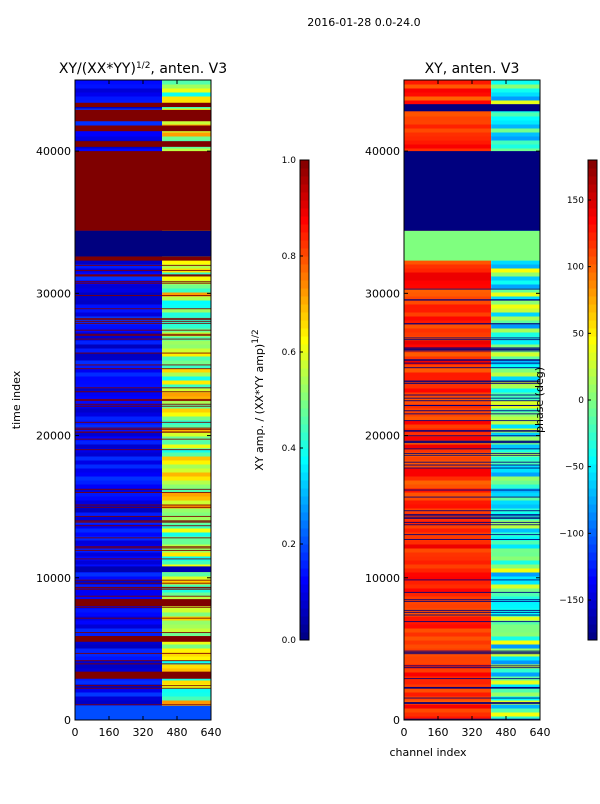 The height and width of the screenshot is (804, 600). What do you see at coordinates (258, 399) in the screenshot?
I see `amplitude-colorbar-label: XY amp. / (XX*YY amp)1/2` at bounding box center [258, 399].